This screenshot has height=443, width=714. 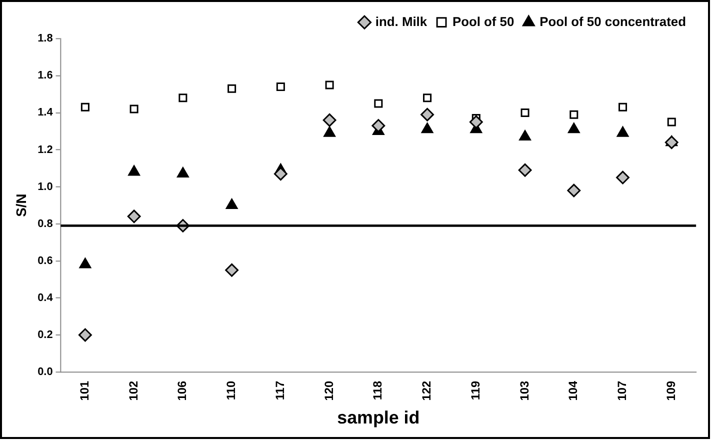 I want to click on x-tick-label: 109, so click(x=671, y=390).